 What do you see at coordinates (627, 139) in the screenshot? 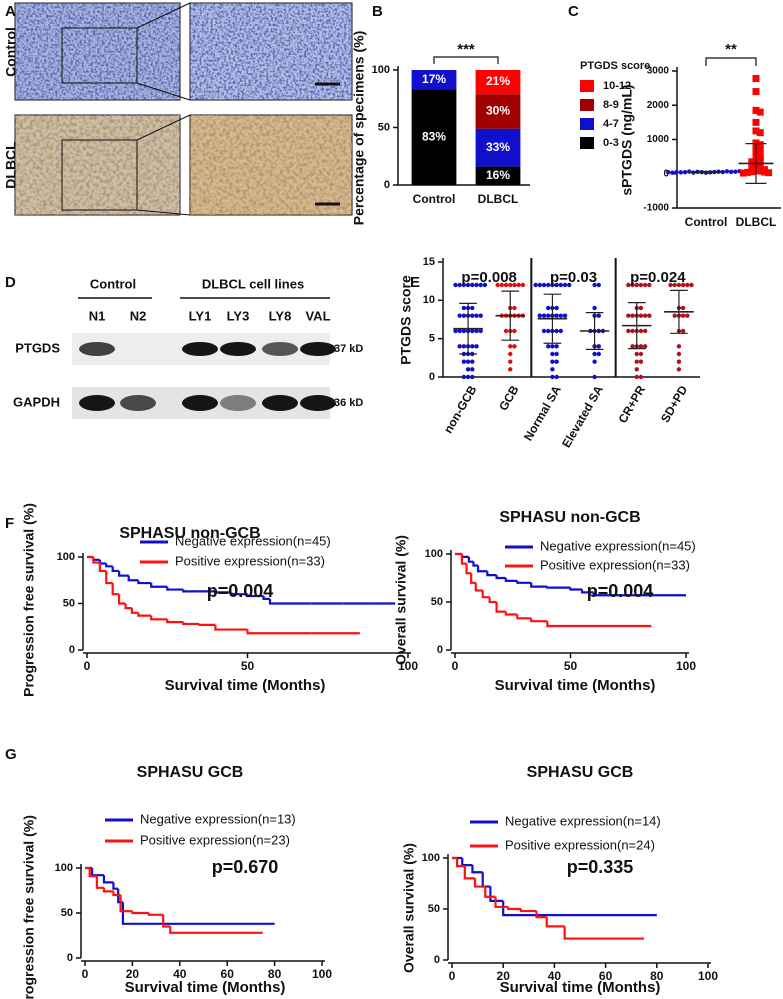
I see `y-axis-label: sPTGDS (ng/mL)` at bounding box center [627, 139].